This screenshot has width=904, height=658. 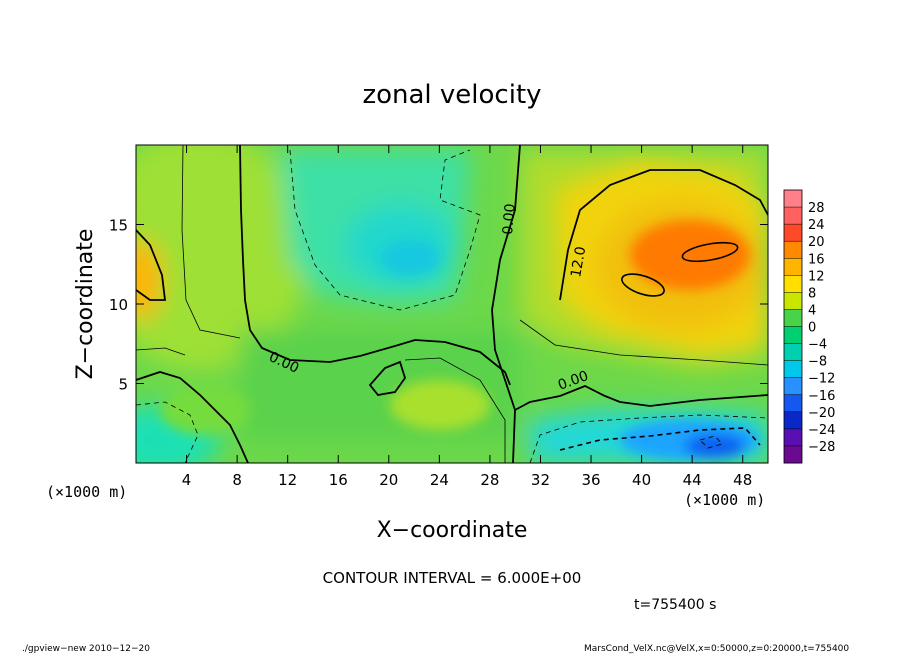 What do you see at coordinates (151, 265) in the screenshot?
I see `contour-zero-edge` at bounding box center [151, 265].